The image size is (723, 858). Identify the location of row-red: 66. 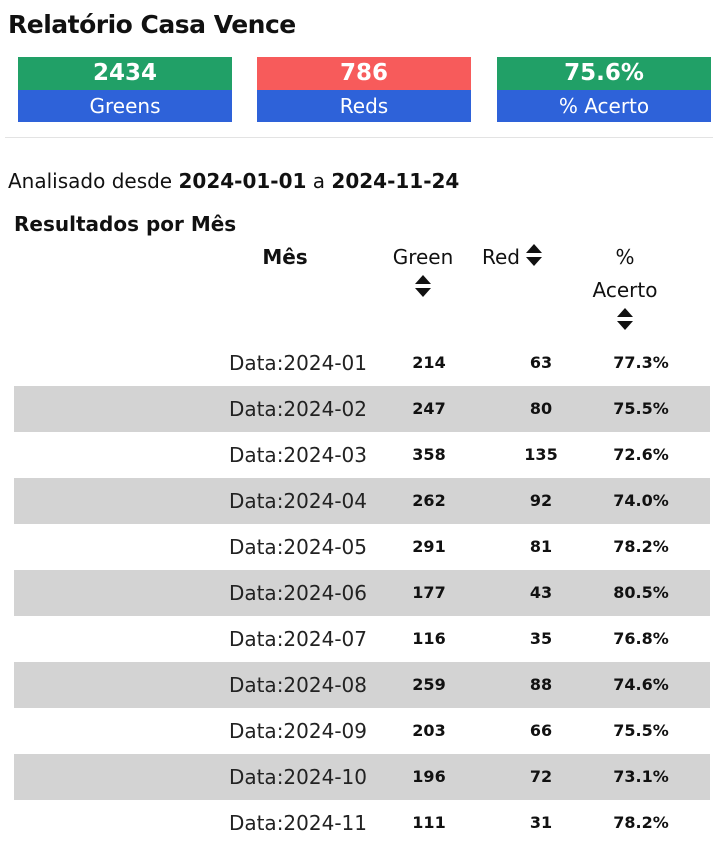
(541, 730).